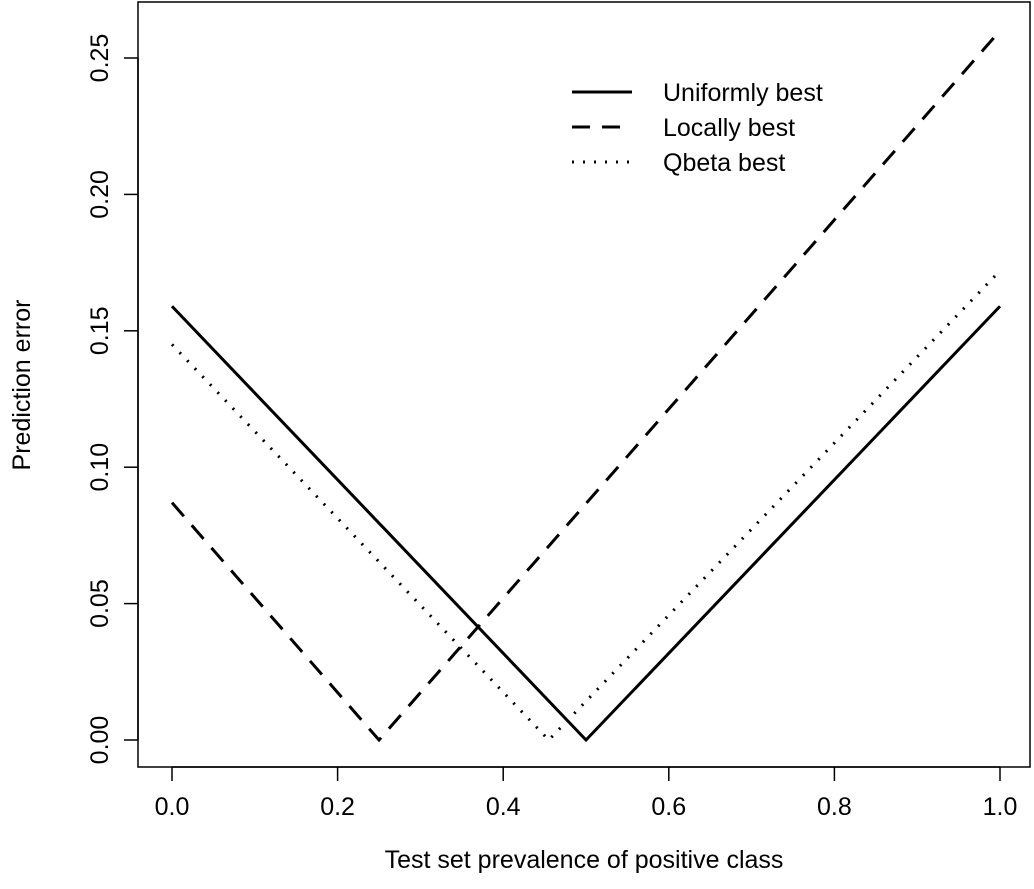 The height and width of the screenshot is (889, 1034). Describe the element at coordinates (100, 194) in the screenshot. I see `y-tick-label: 0.20` at that location.